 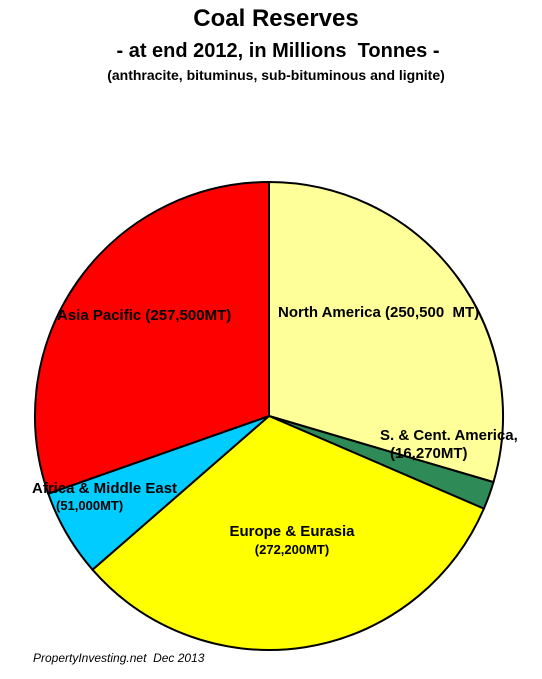 What do you see at coordinates (99, 315) in the screenshot?
I see `slice-name-asia-pacific: Asia Pacific` at bounding box center [99, 315].